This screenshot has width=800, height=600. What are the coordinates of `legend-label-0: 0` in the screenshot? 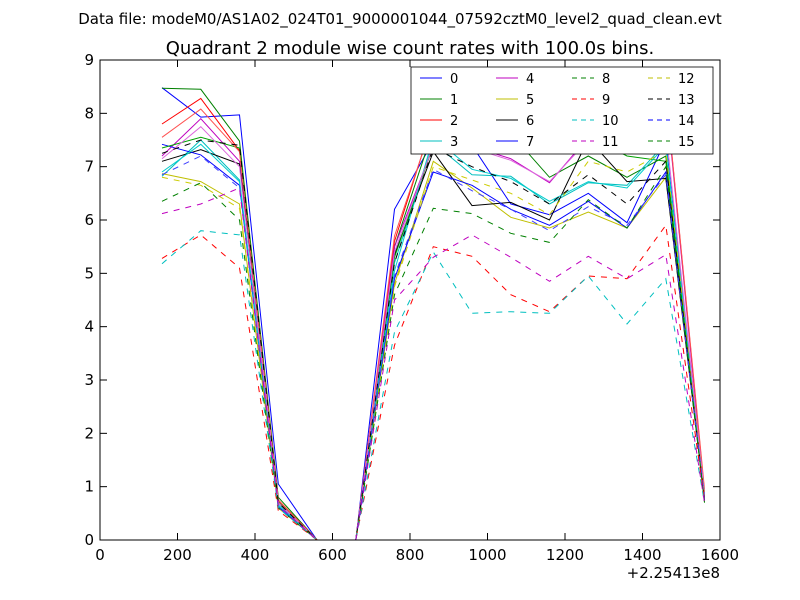 It's located at (454, 79).